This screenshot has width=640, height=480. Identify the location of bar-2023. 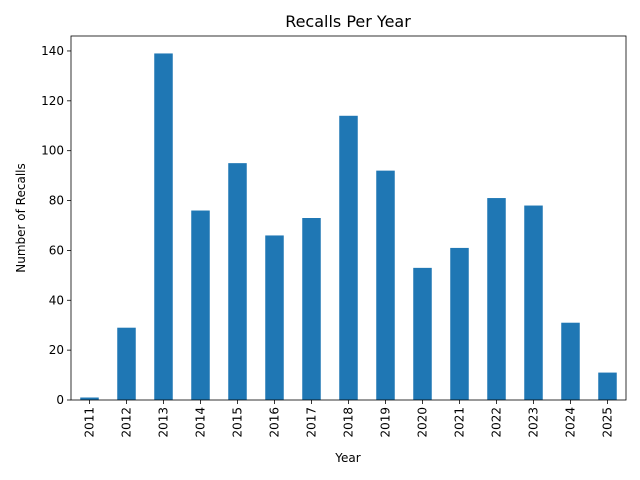
(533, 302).